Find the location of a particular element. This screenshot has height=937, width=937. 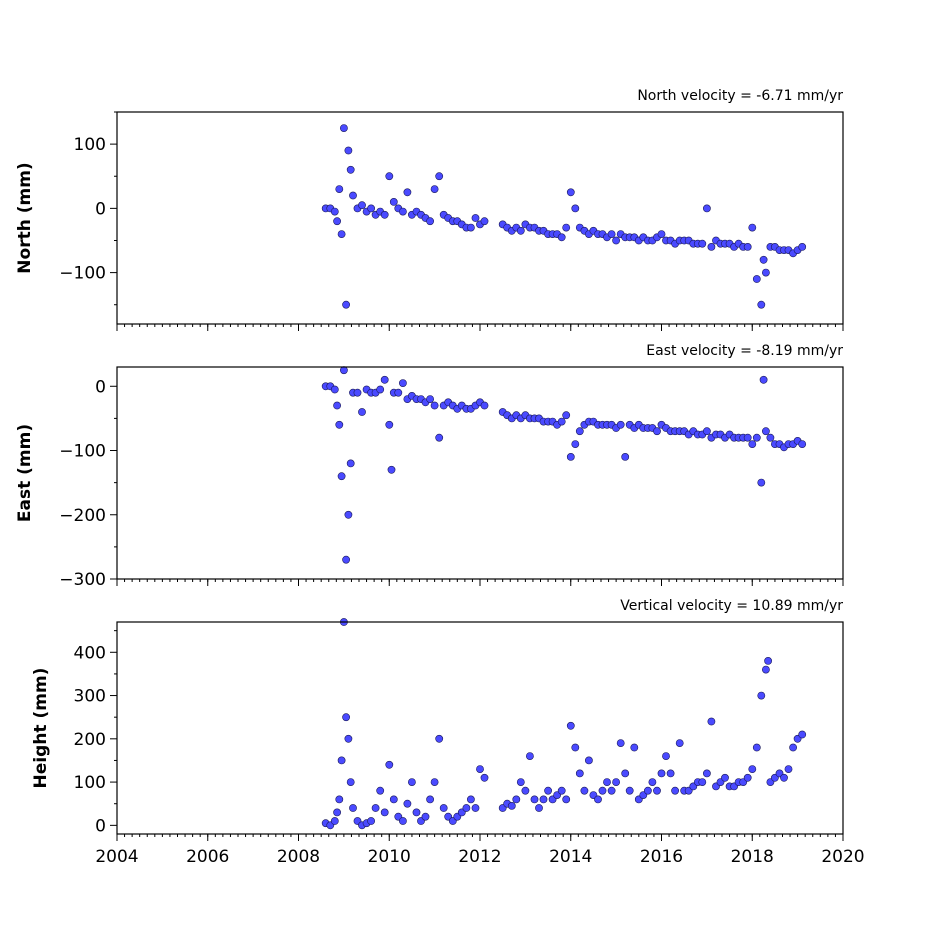

height-y-tick-label: 300 is located at coordinates (90, 697).